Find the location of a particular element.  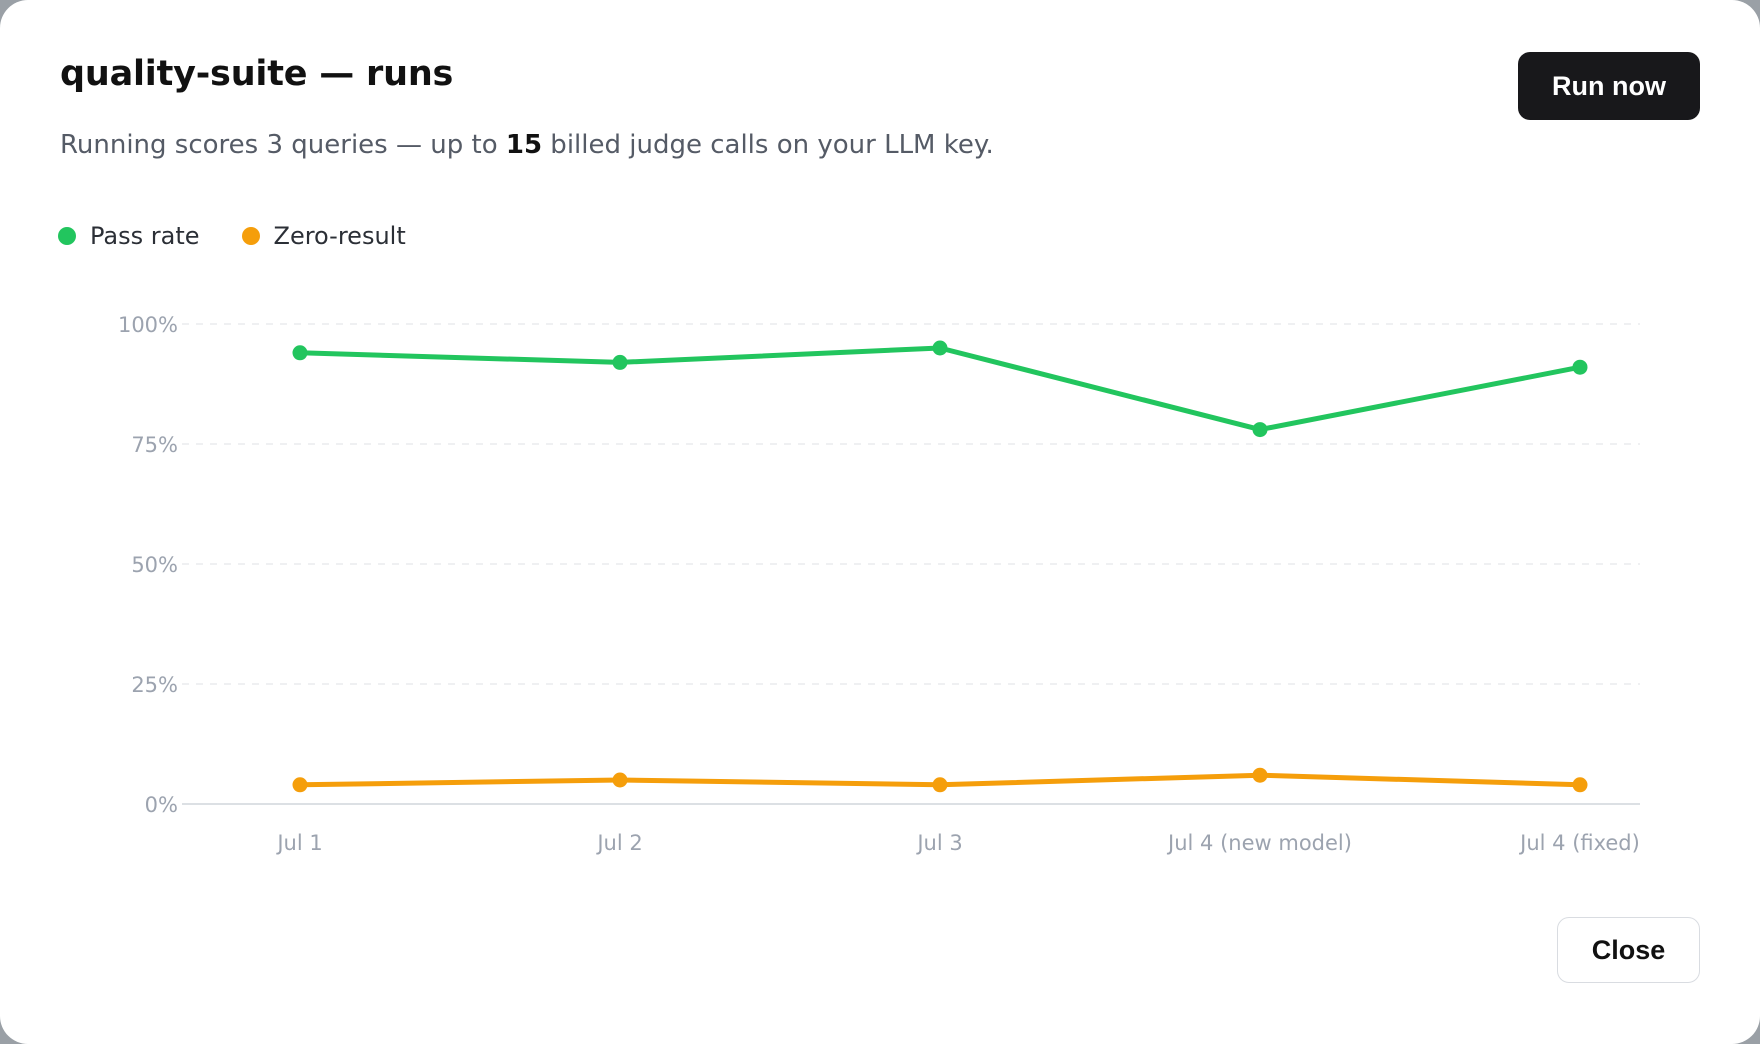

dialog-title: quality-suite — runs is located at coordinates (257, 74).